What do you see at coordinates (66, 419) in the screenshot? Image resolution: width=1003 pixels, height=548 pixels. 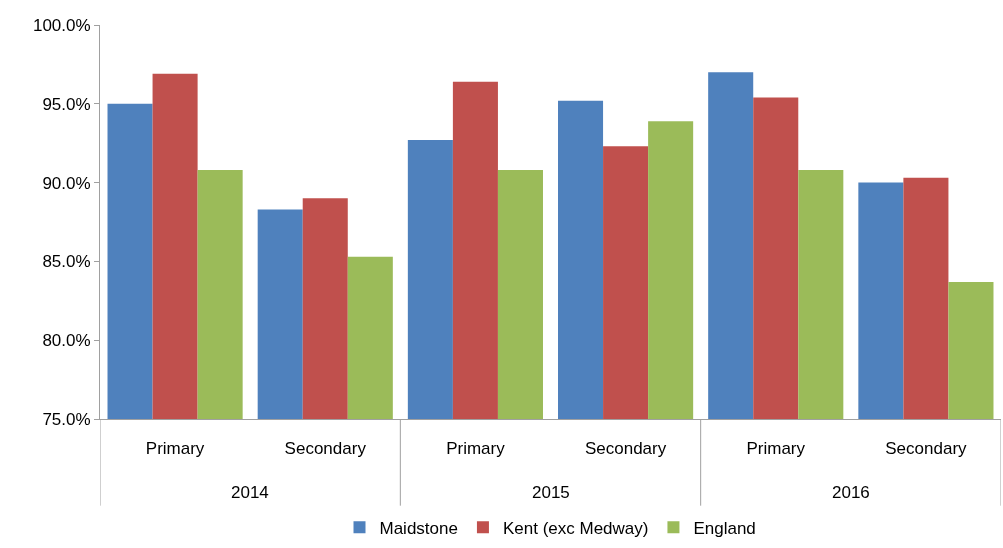 I see `y-tick-label: 75.0%` at bounding box center [66, 419].